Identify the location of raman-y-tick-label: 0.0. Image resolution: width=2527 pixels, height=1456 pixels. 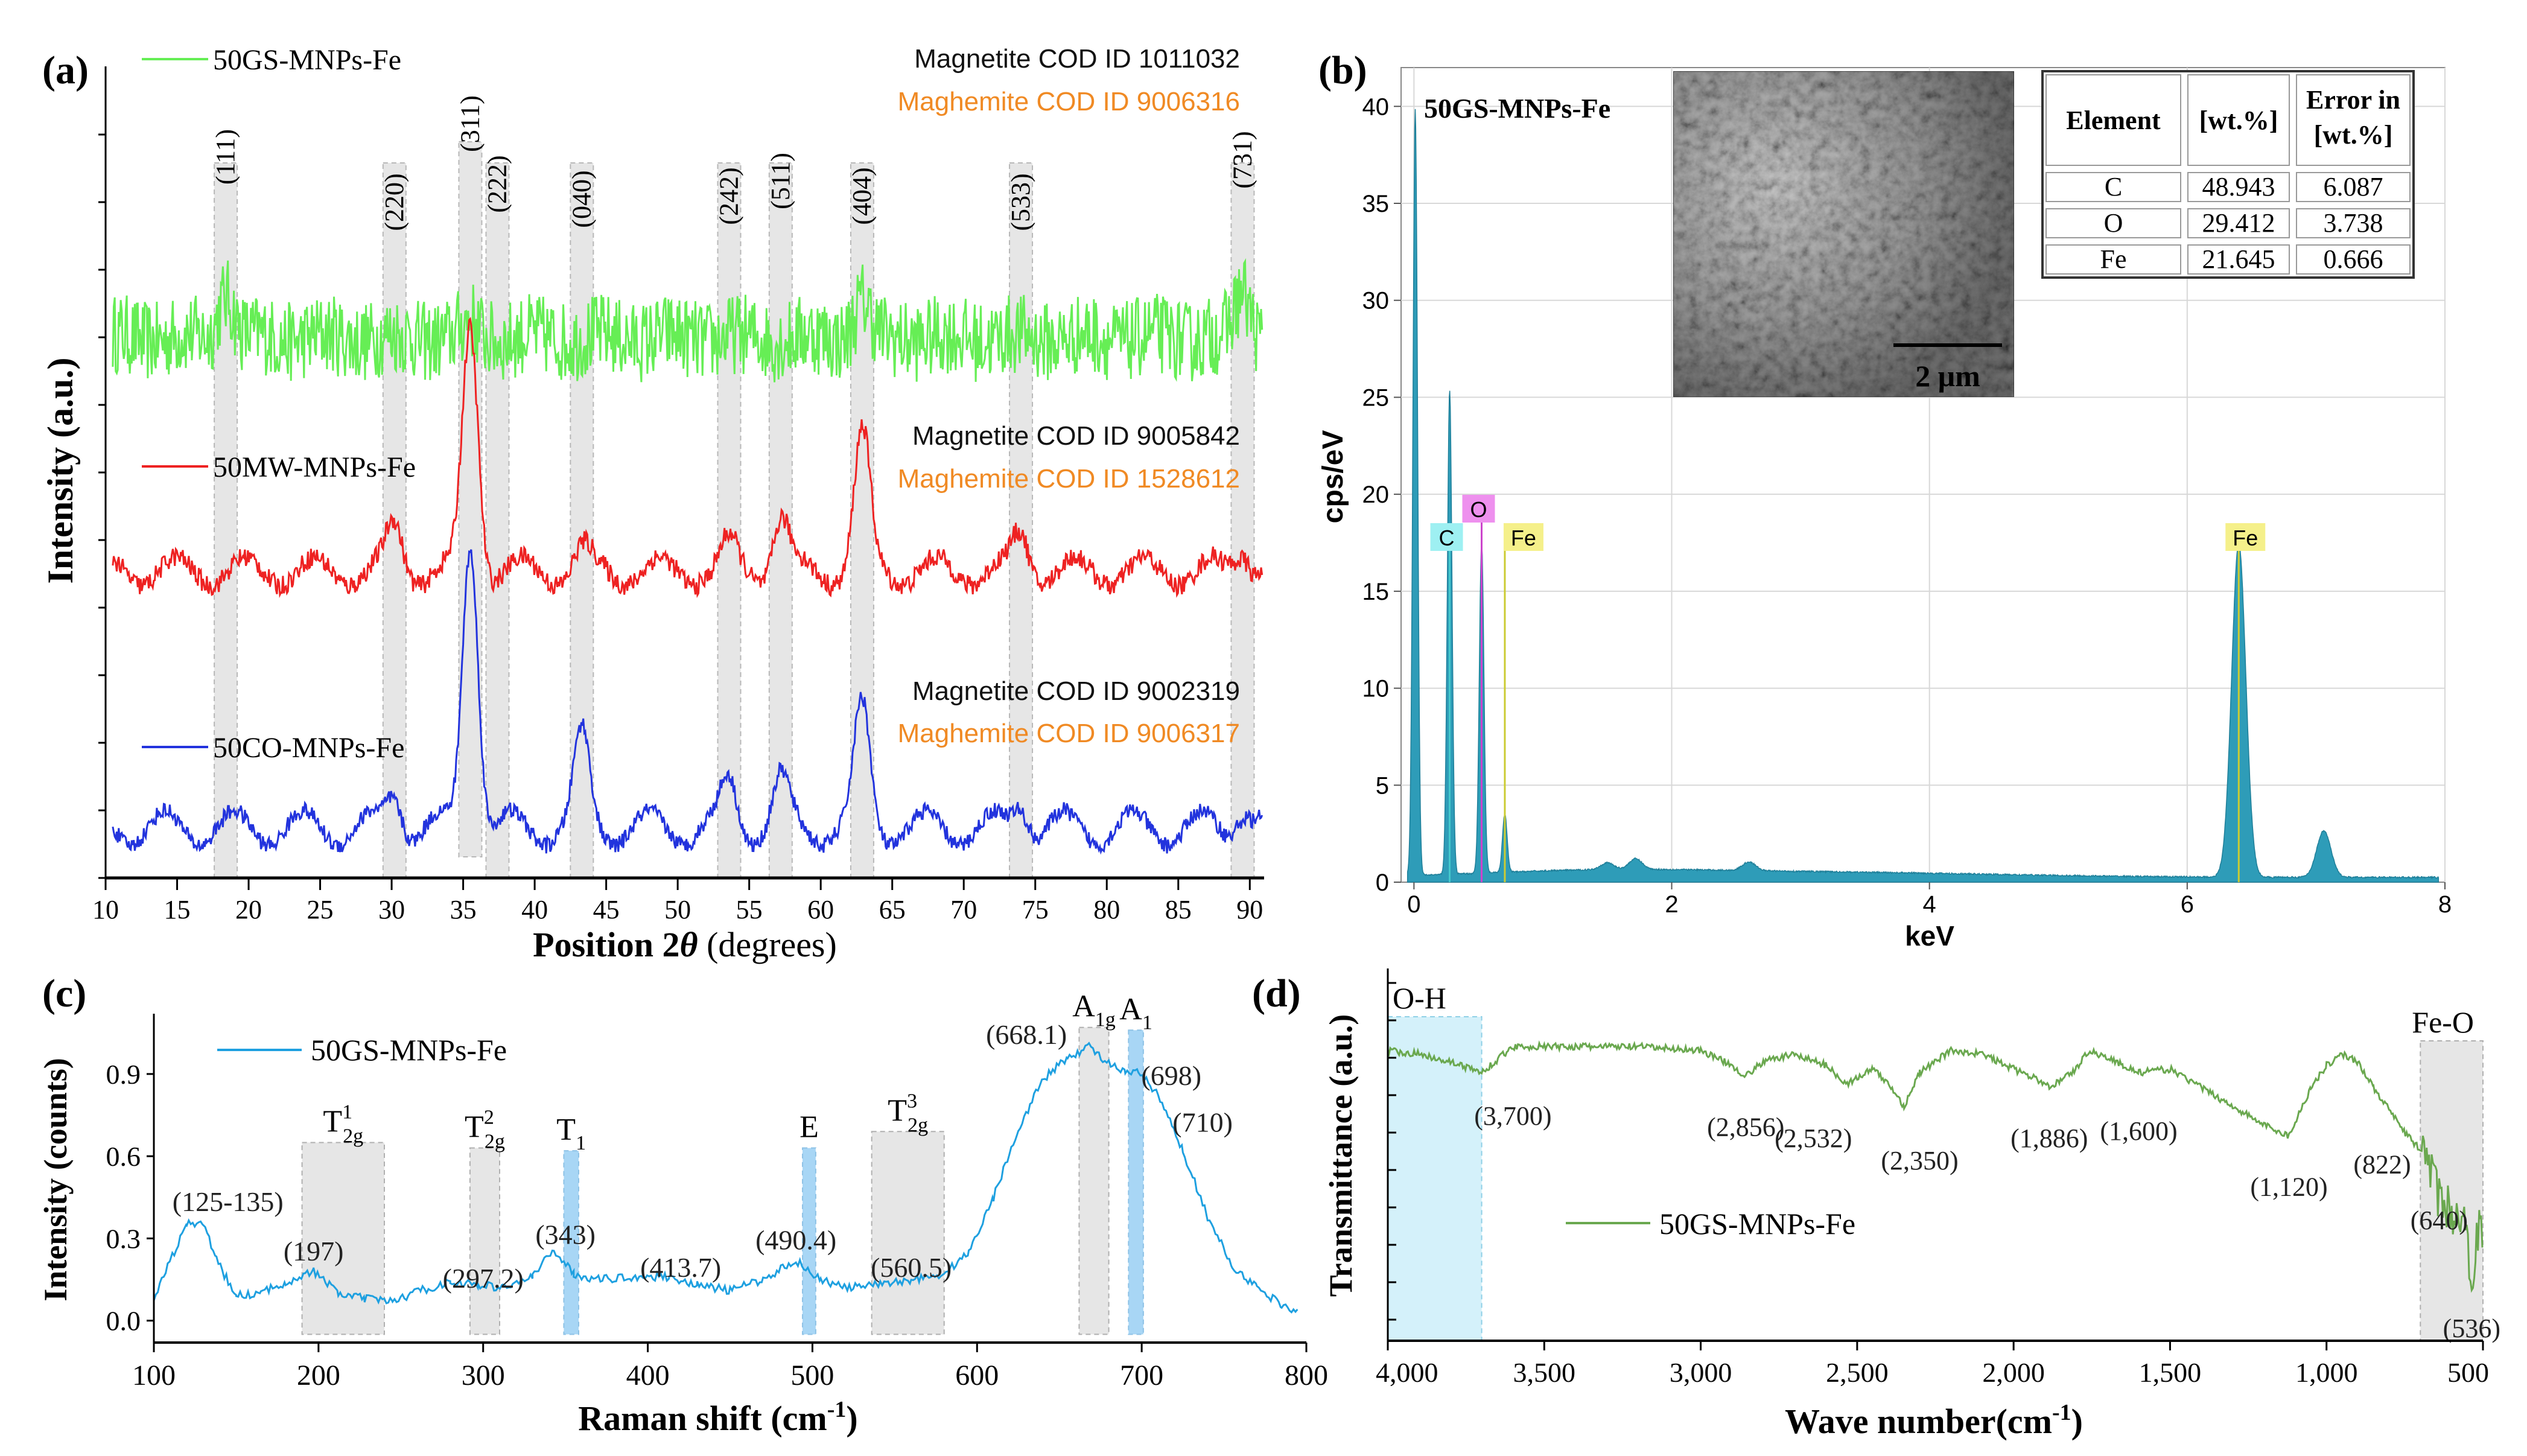
(124, 1321).